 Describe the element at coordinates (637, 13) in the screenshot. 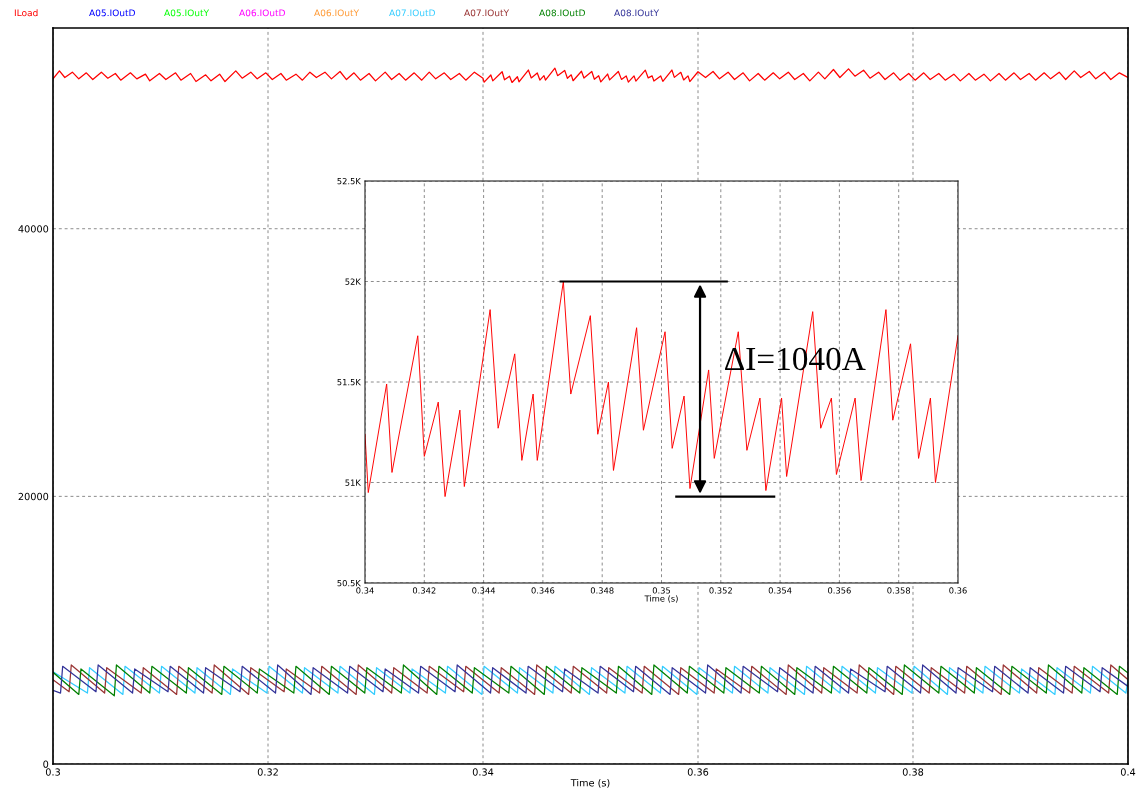

I see `text: A08.IOutY` at that location.